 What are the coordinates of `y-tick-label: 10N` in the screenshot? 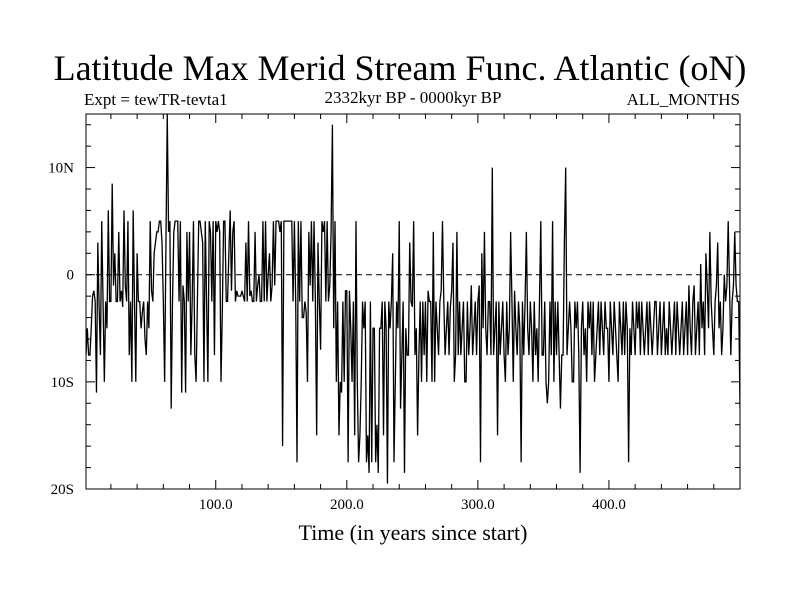 It's located at (61, 169).